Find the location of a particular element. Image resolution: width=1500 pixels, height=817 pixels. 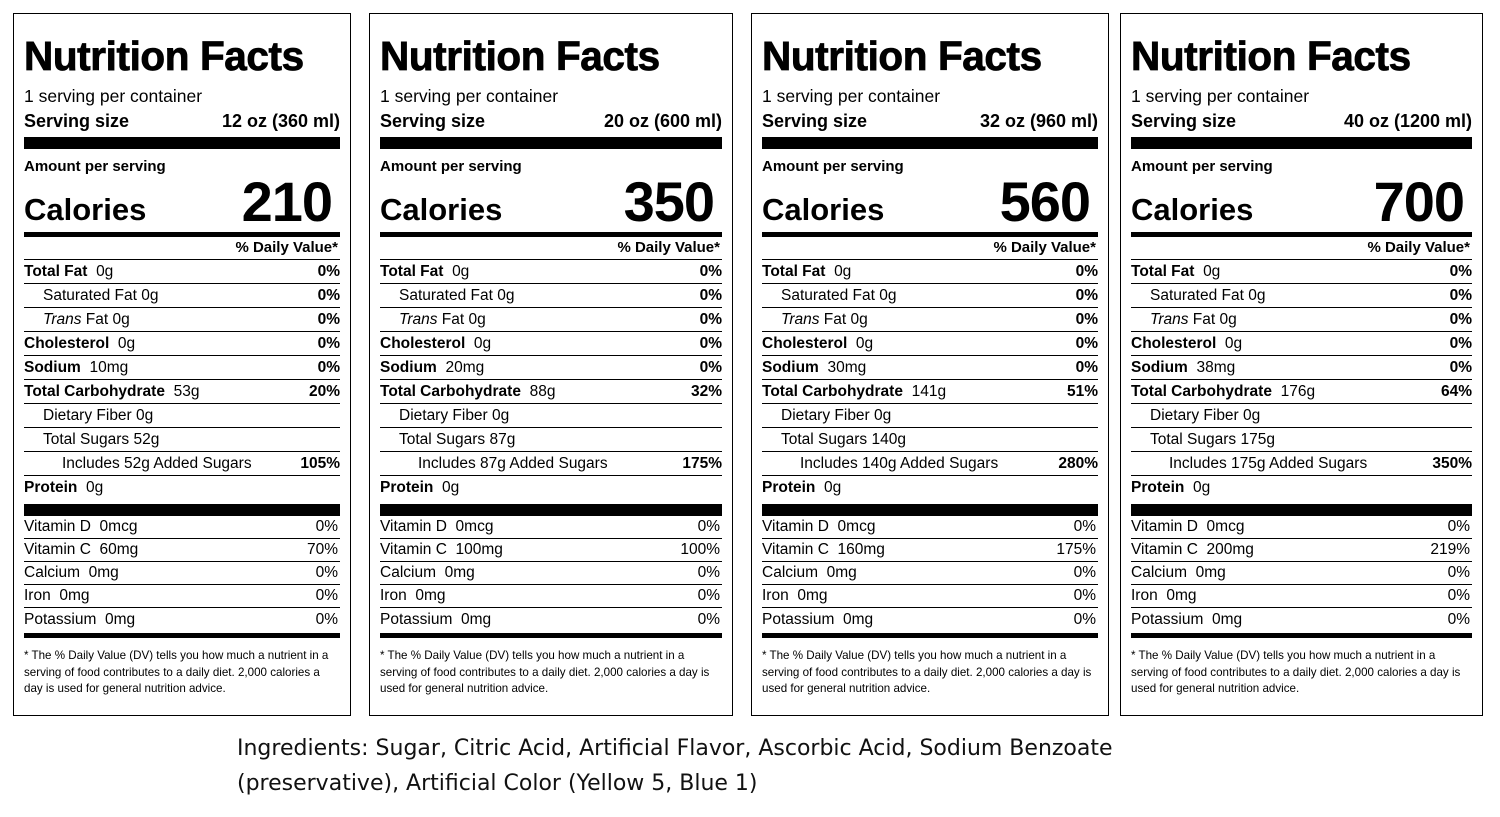

serving-size-value: 40 oz (1200 ml) is located at coordinates (1407, 121).